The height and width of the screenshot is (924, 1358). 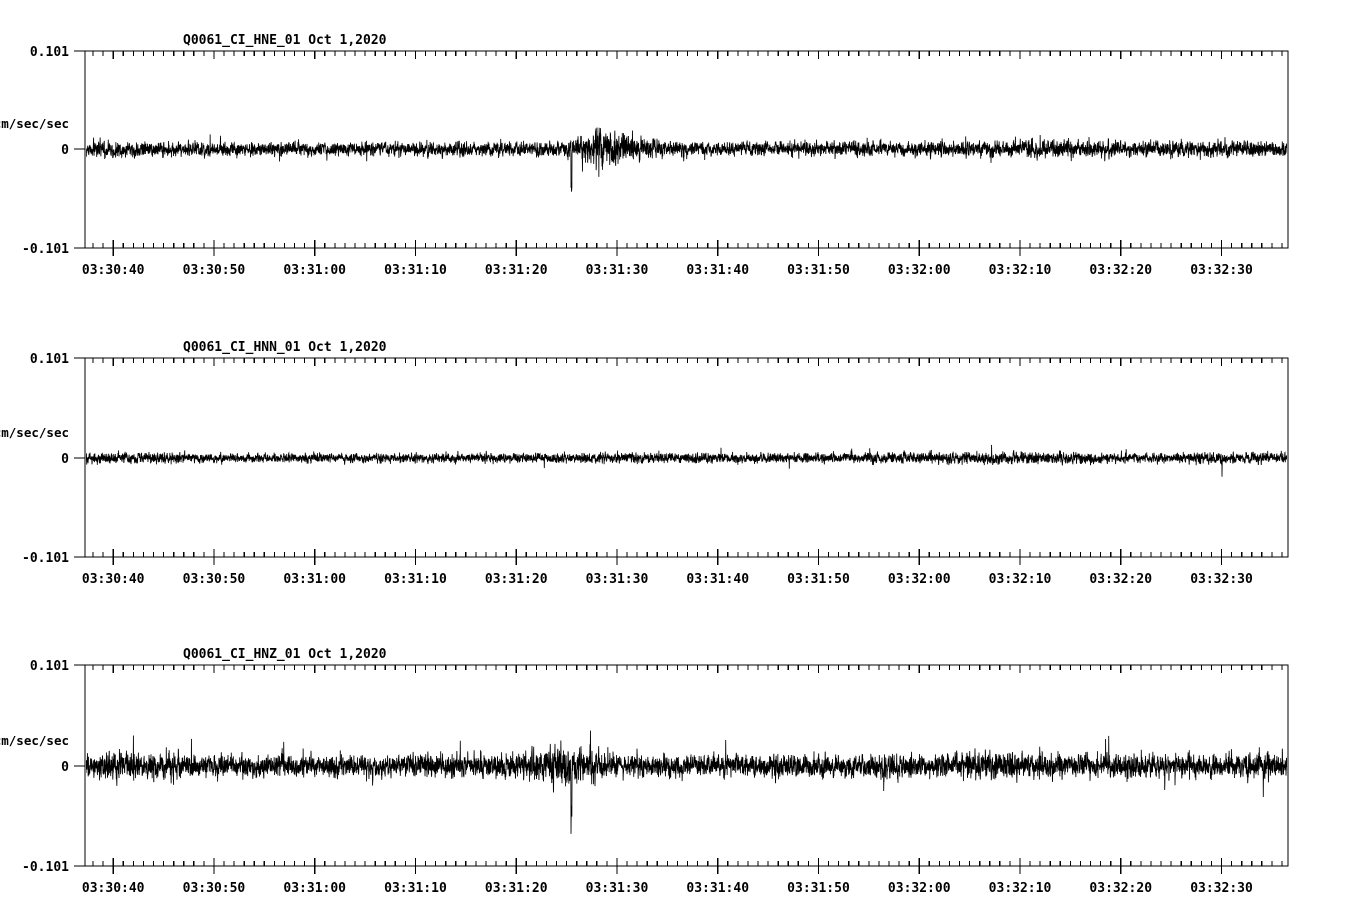 I want to click on panel-hnn-y-ticks, so click(x=79, y=457).